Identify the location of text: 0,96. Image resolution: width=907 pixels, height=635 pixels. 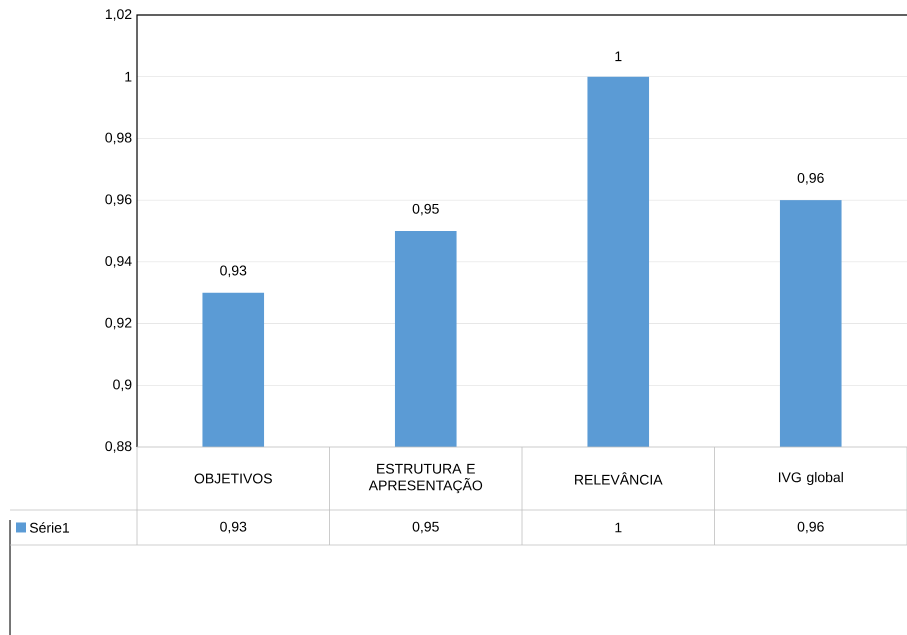
(811, 178).